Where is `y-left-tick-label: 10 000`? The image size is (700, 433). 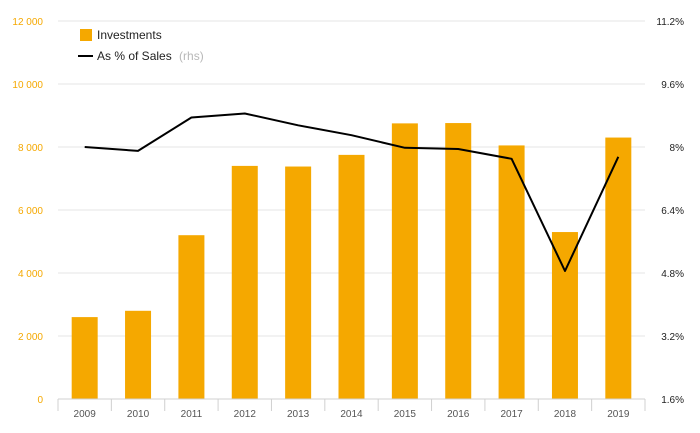
y-left-tick-label: 10 000 is located at coordinates (27, 85).